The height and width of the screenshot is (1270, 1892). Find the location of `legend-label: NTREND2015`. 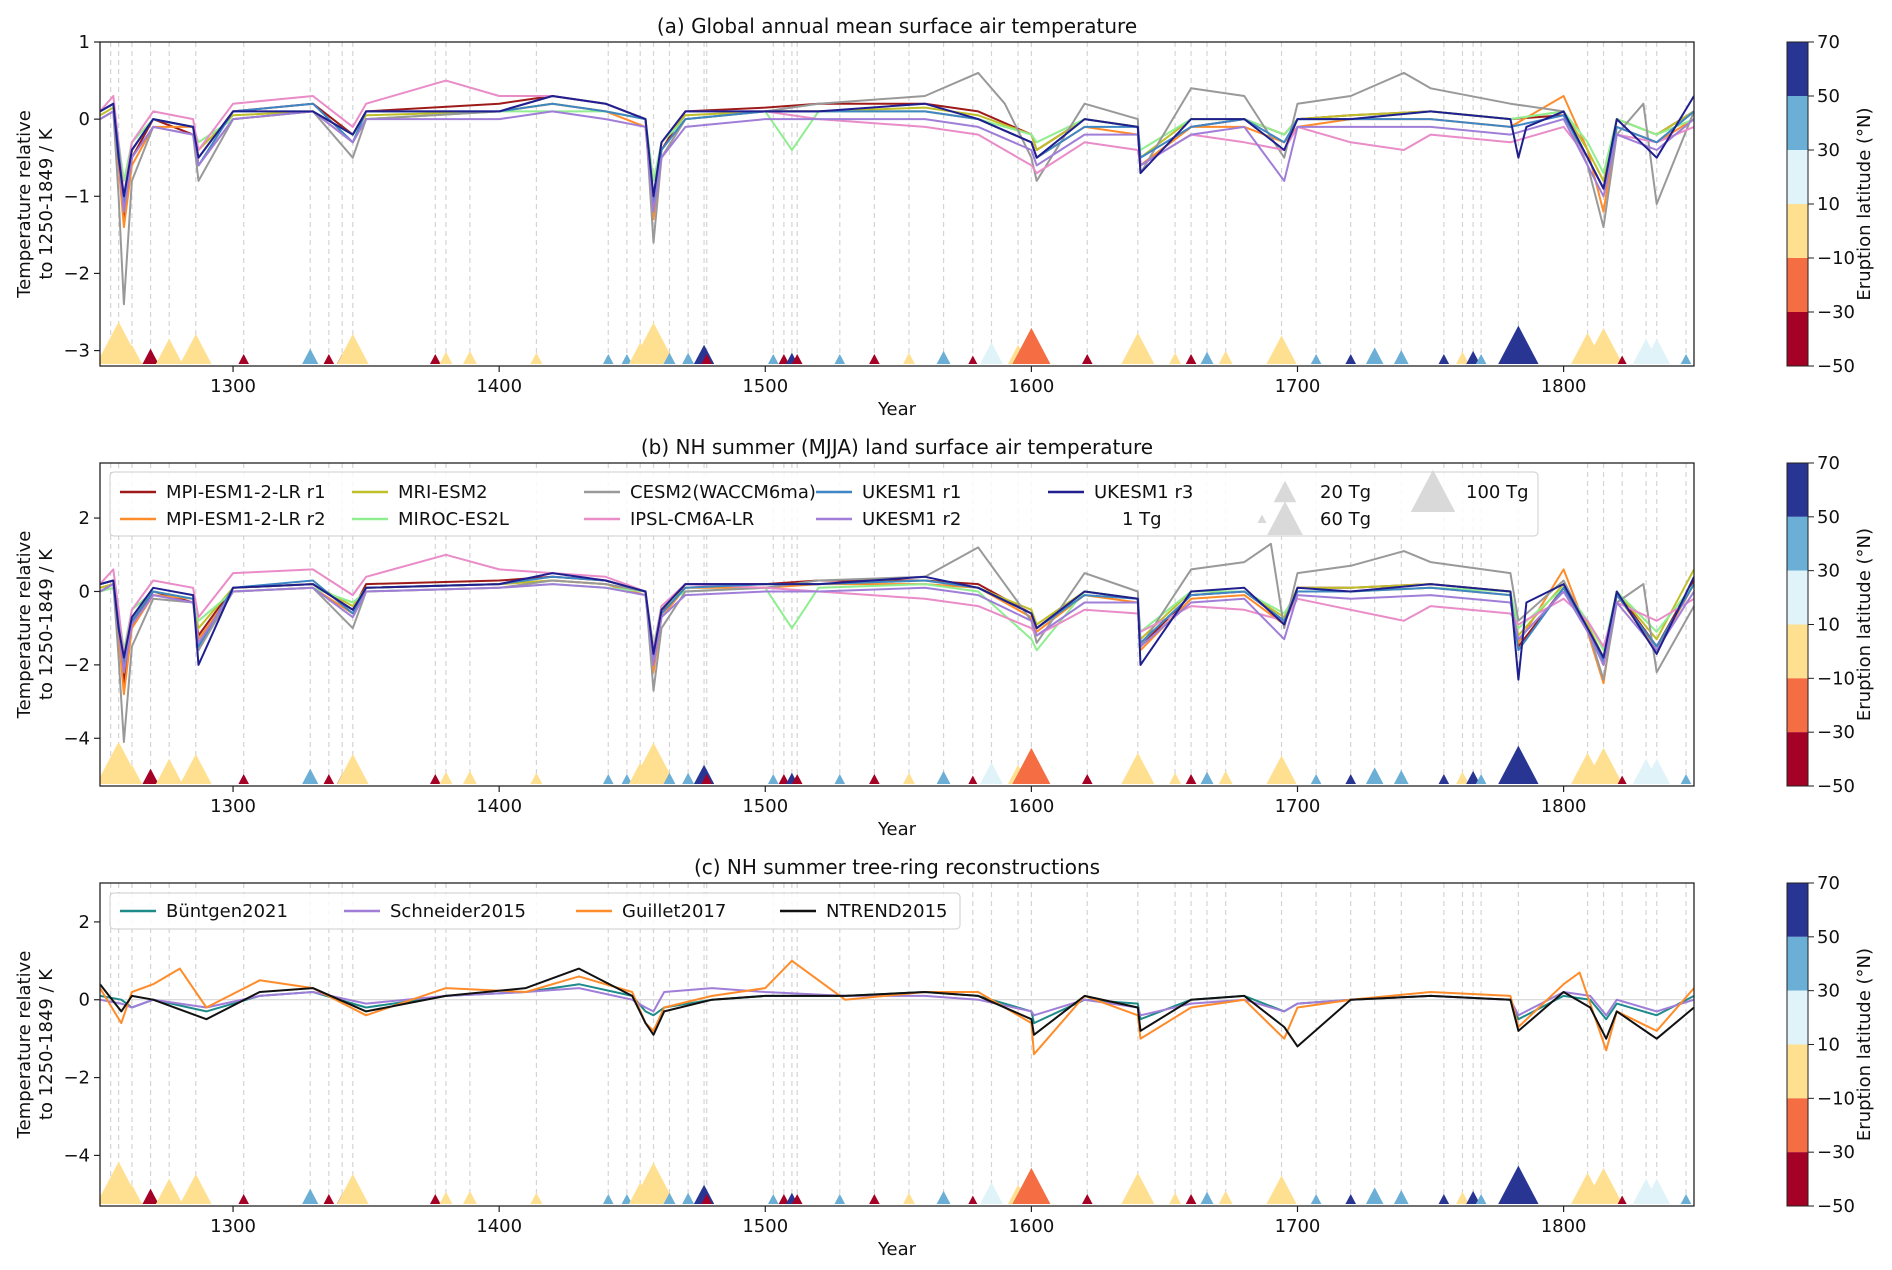

legend-label: NTREND2015 is located at coordinates (886, 911).